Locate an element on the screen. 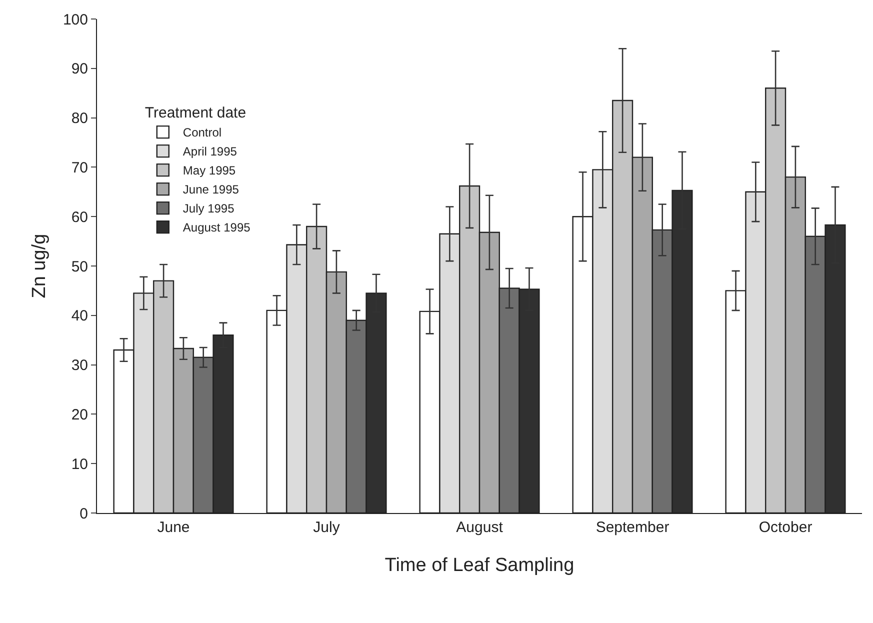 The height and width of the screenshot is (623, 873). legend-label: May 1995 is located at coordinates (209, 171).